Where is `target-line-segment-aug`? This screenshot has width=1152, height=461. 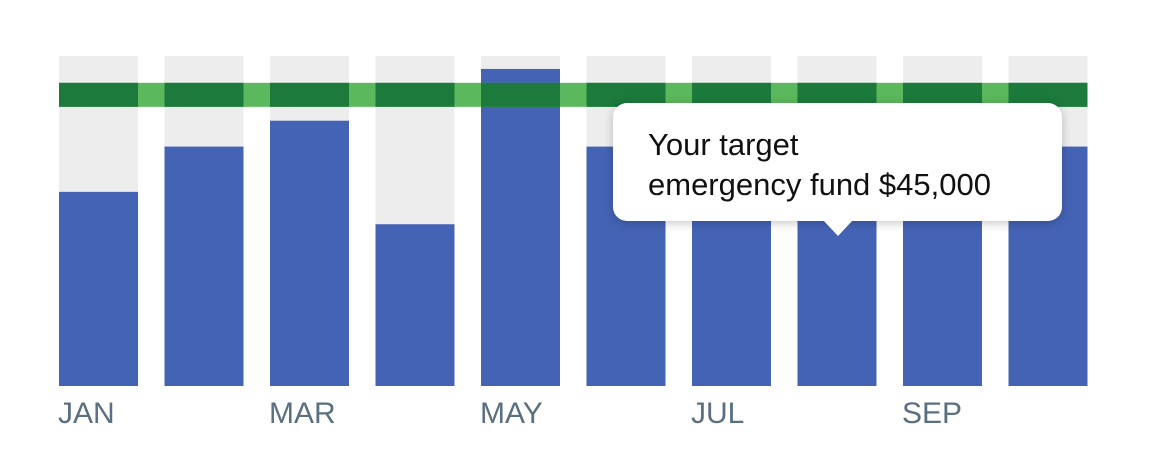
target-line-segment-aug is located at coordinates (837, 94).